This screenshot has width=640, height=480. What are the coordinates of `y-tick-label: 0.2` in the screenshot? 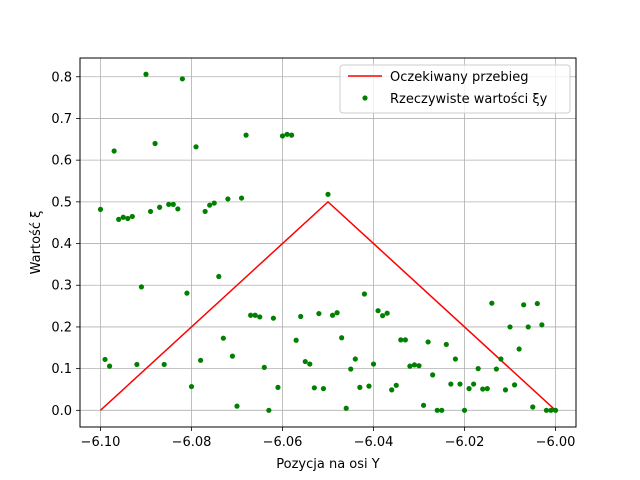 It's located at (61, 327).